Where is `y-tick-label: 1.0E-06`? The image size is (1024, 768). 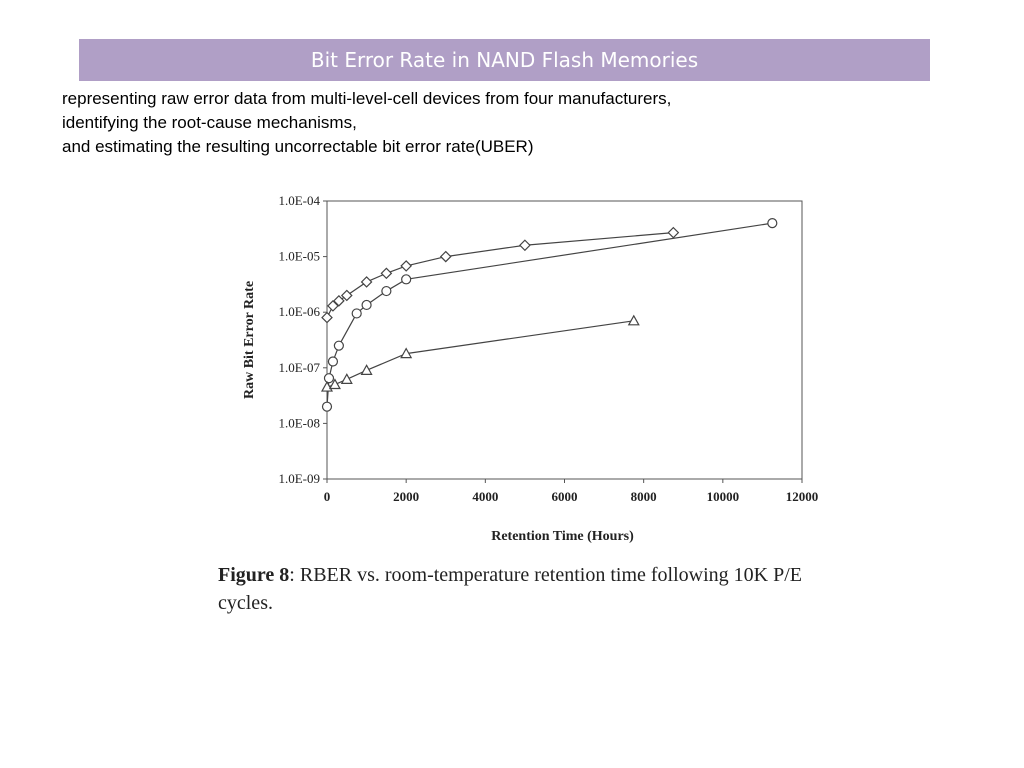
y-tick-label: 1.0E-06 is located at coordinates (299, 311).